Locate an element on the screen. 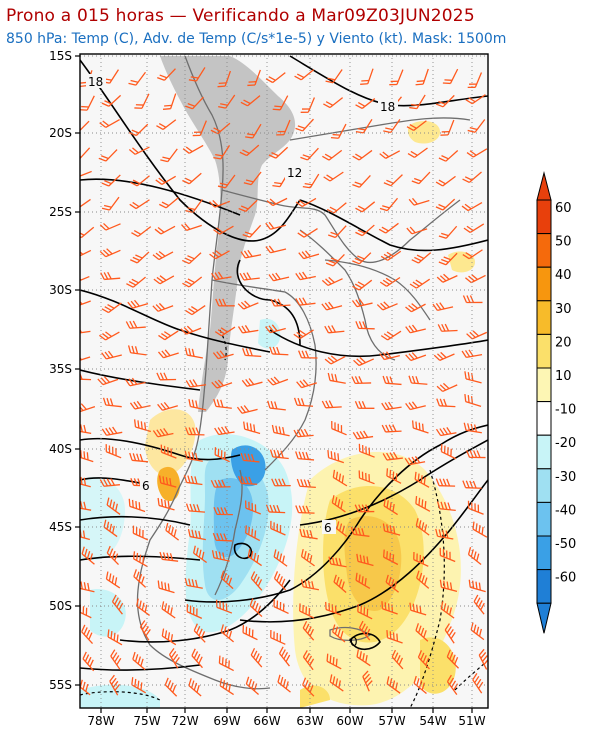 The height and width of the screenshot is (750, 600). lon-tick-label: 51W is located at coordinates (471, 721).